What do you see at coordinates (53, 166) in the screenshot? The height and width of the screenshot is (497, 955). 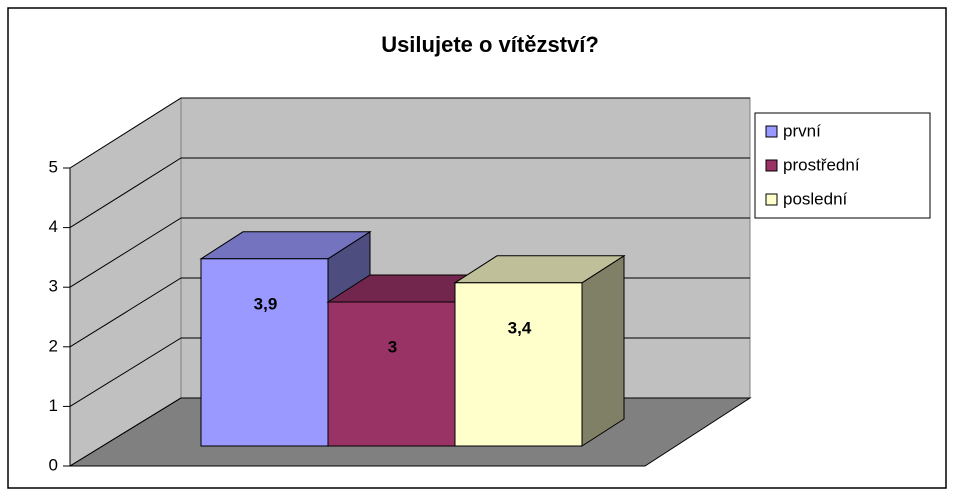 I see `y-tick-label: 5` at bounding box center [53, 166].